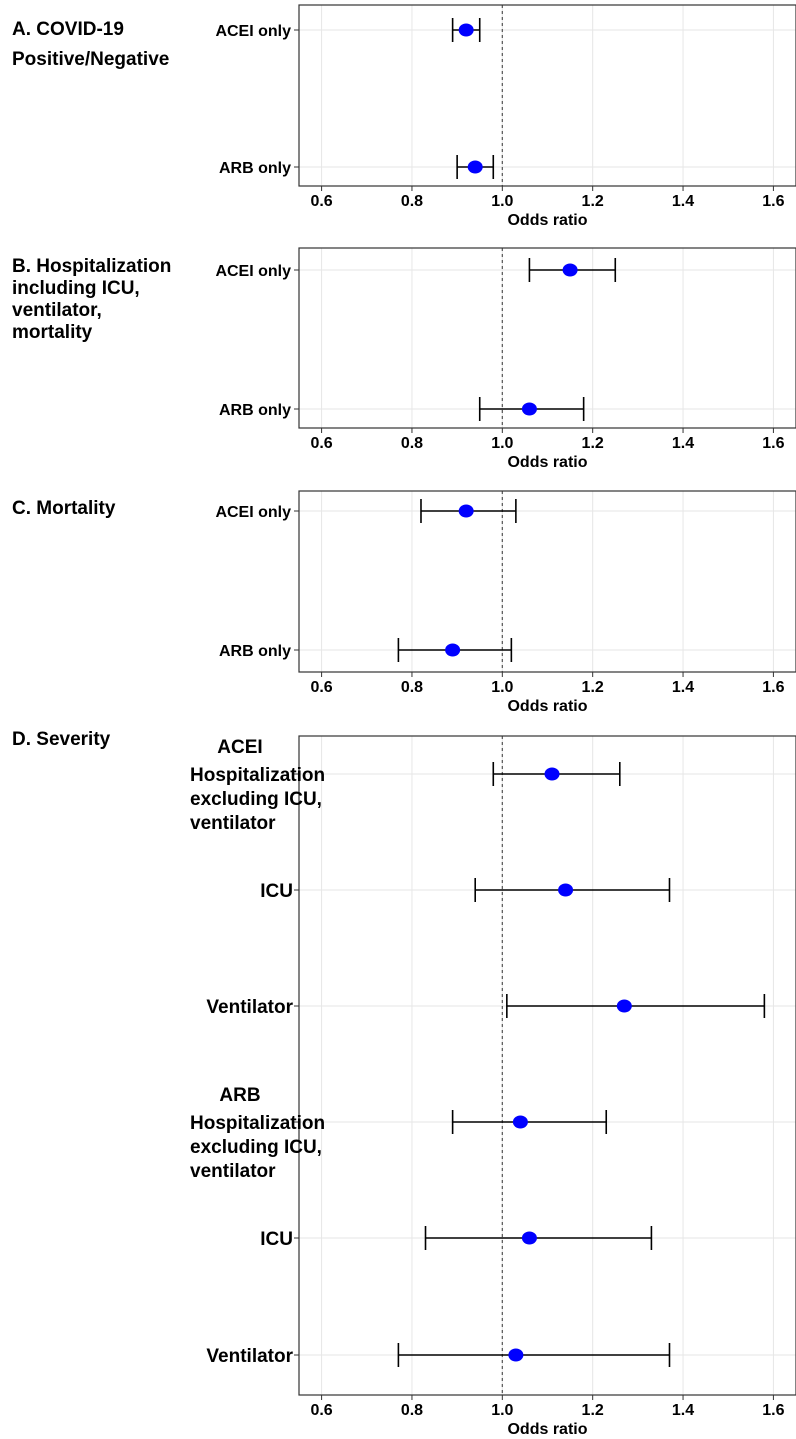 This screenshot has width=796, height=1439. What do you see at coordinates (68, 29) in the screenshot?
I see `panel-title: A. COVID-19` at bounding box center [68, 29].